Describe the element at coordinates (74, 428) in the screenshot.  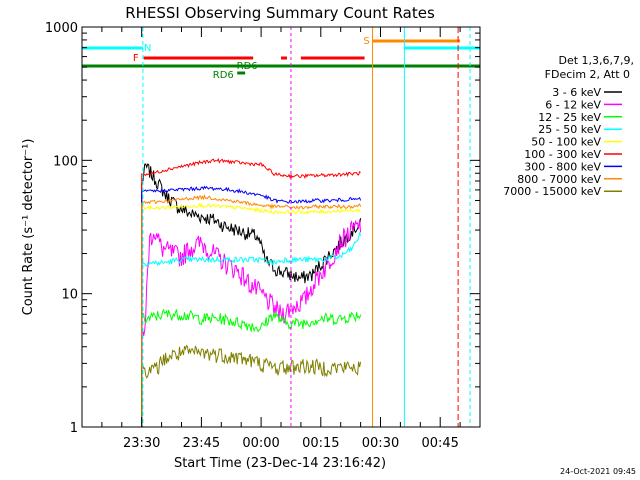
I see `y-tick-label: 1` at that location.